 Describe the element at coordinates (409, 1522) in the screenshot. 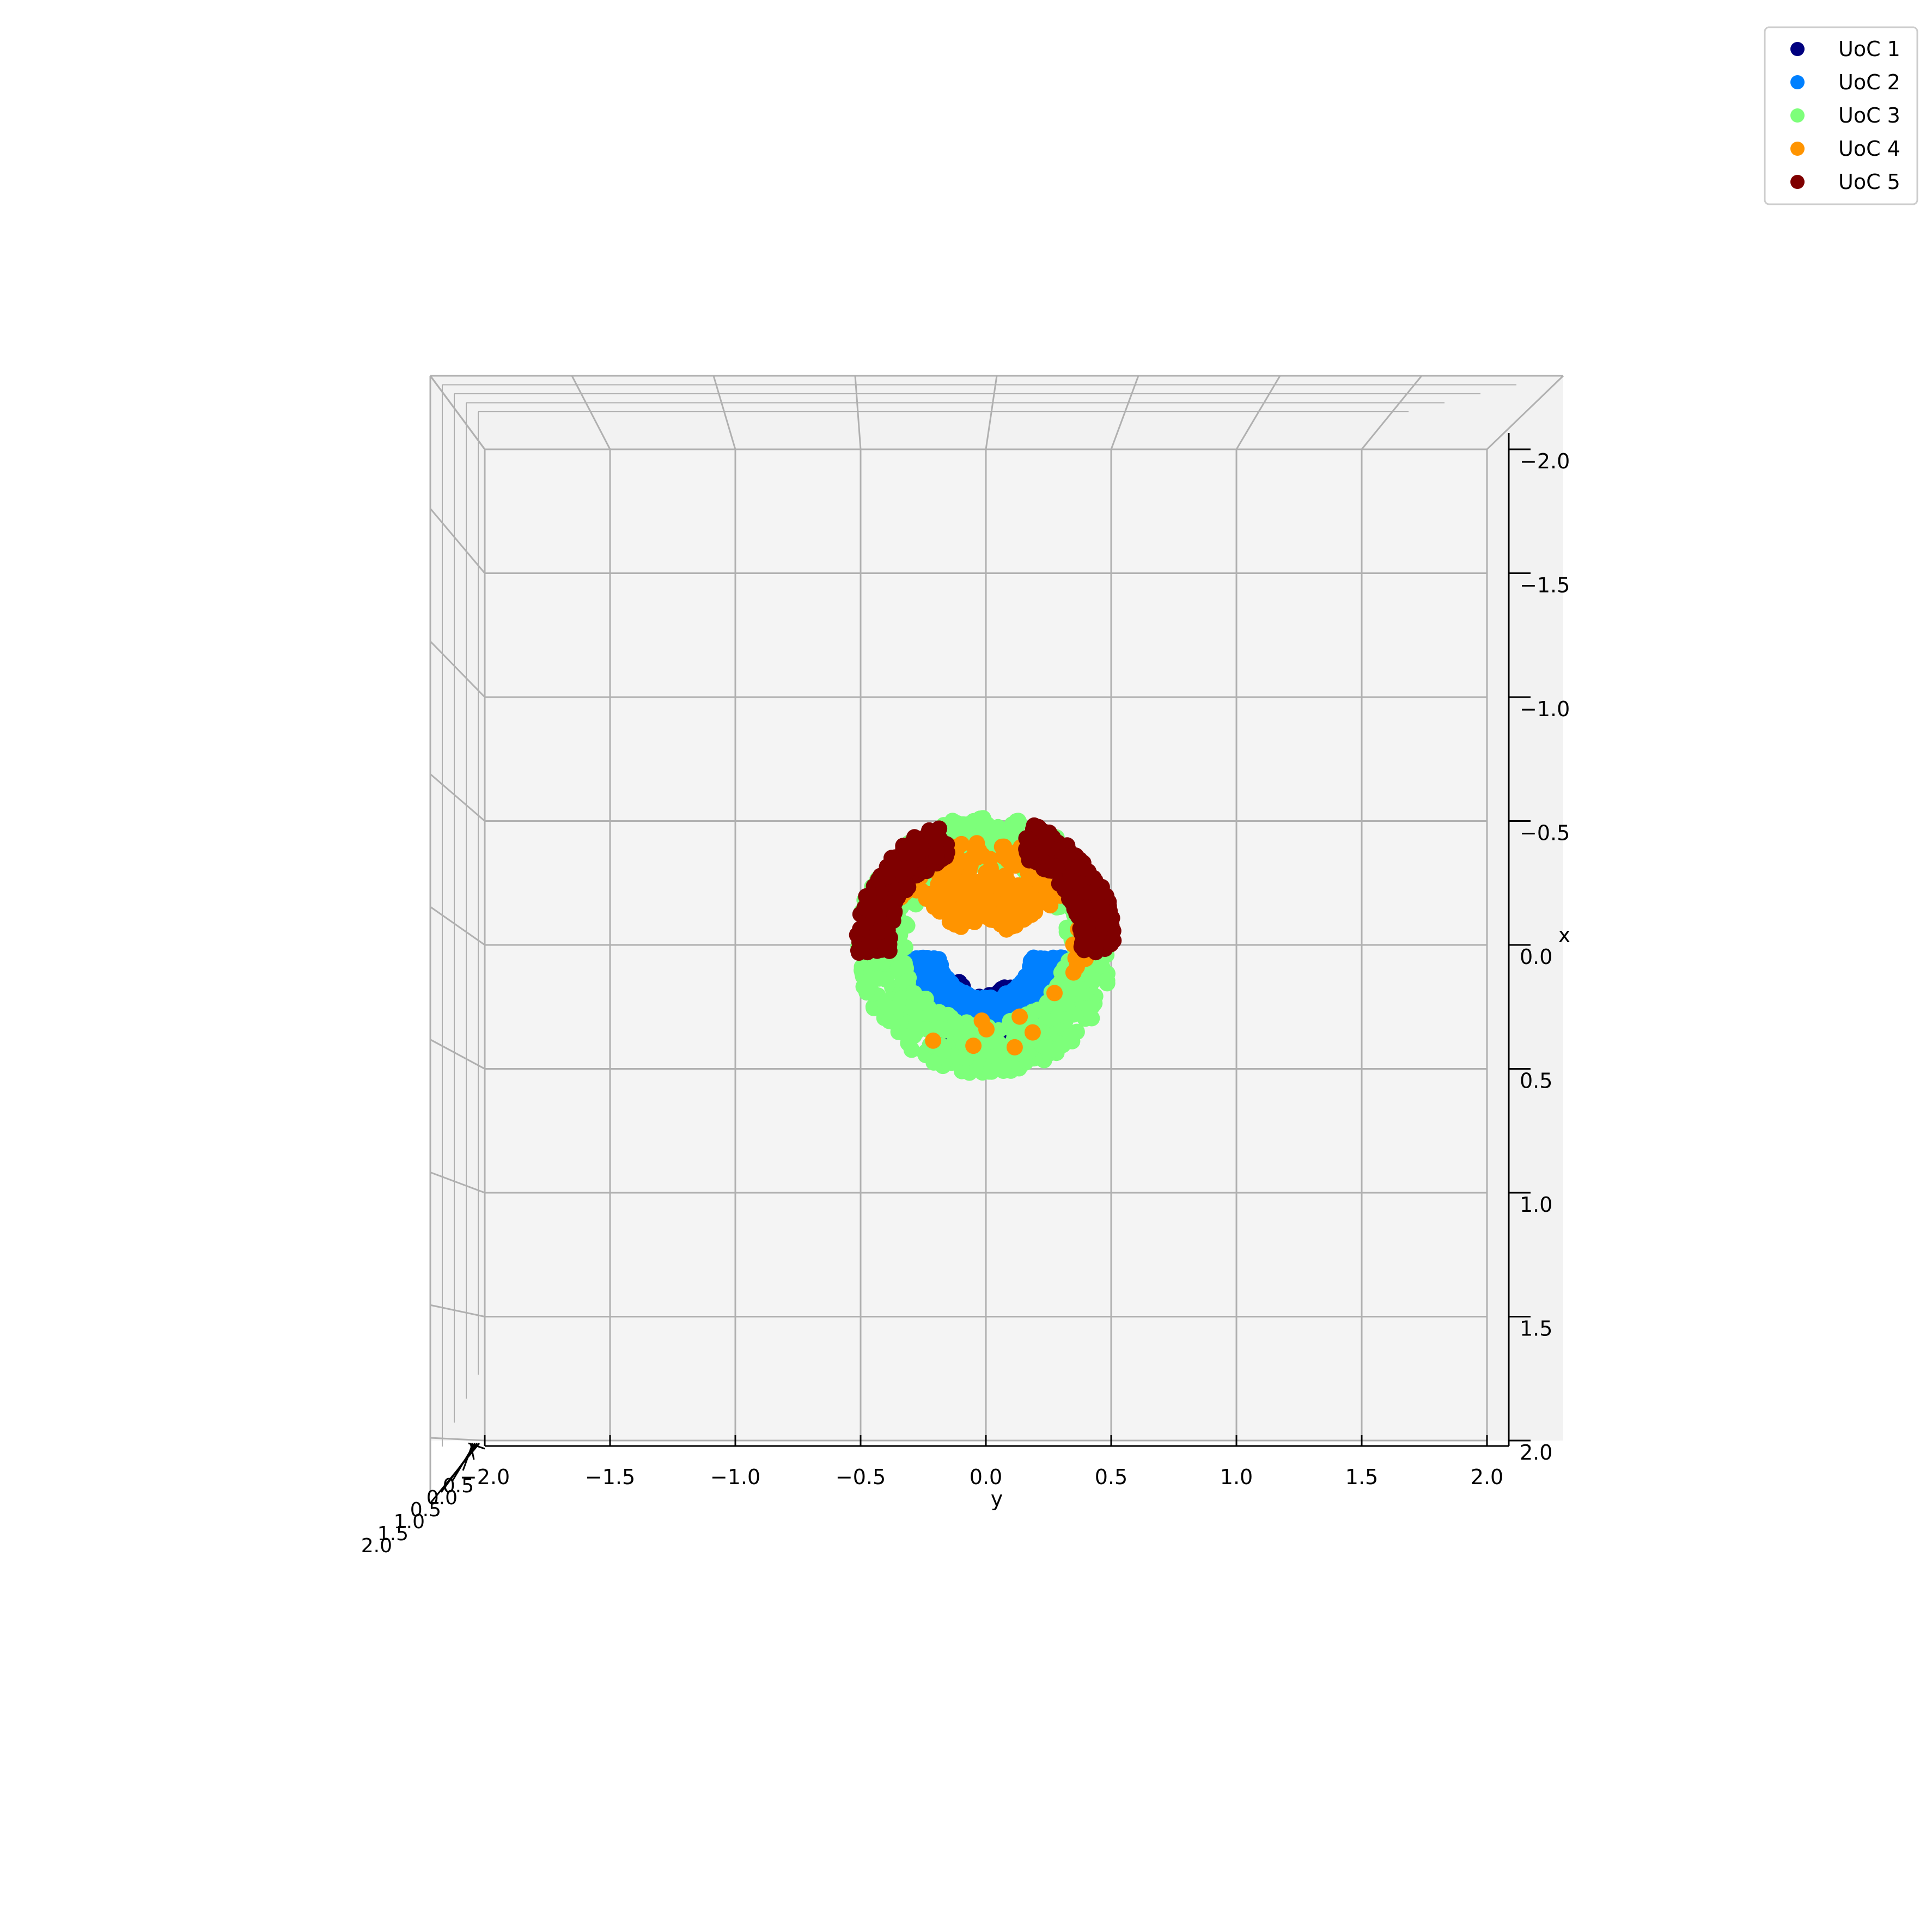

I see `depth-tick-label: 1.0` at that location.